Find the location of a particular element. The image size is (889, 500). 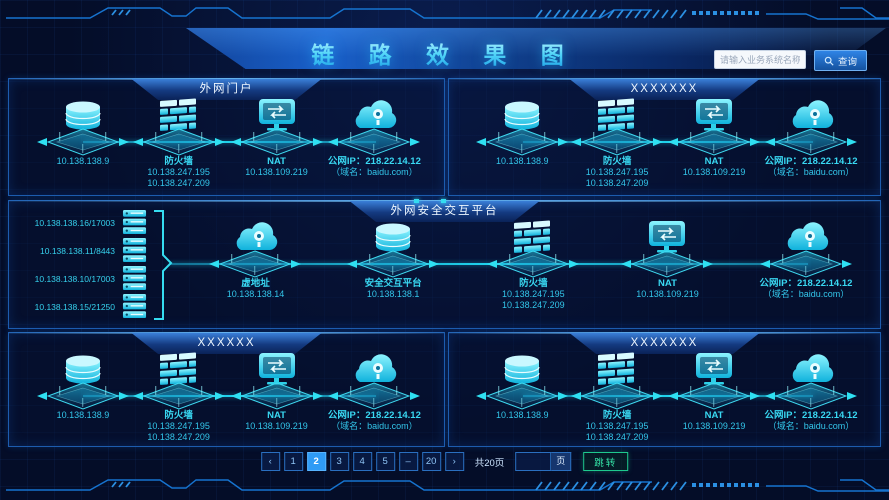

bottom-circuit-decoration is located at coordinates (447, 485).